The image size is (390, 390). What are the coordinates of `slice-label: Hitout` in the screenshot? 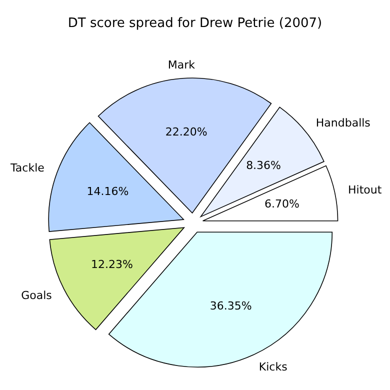 It's located at (365, 189).